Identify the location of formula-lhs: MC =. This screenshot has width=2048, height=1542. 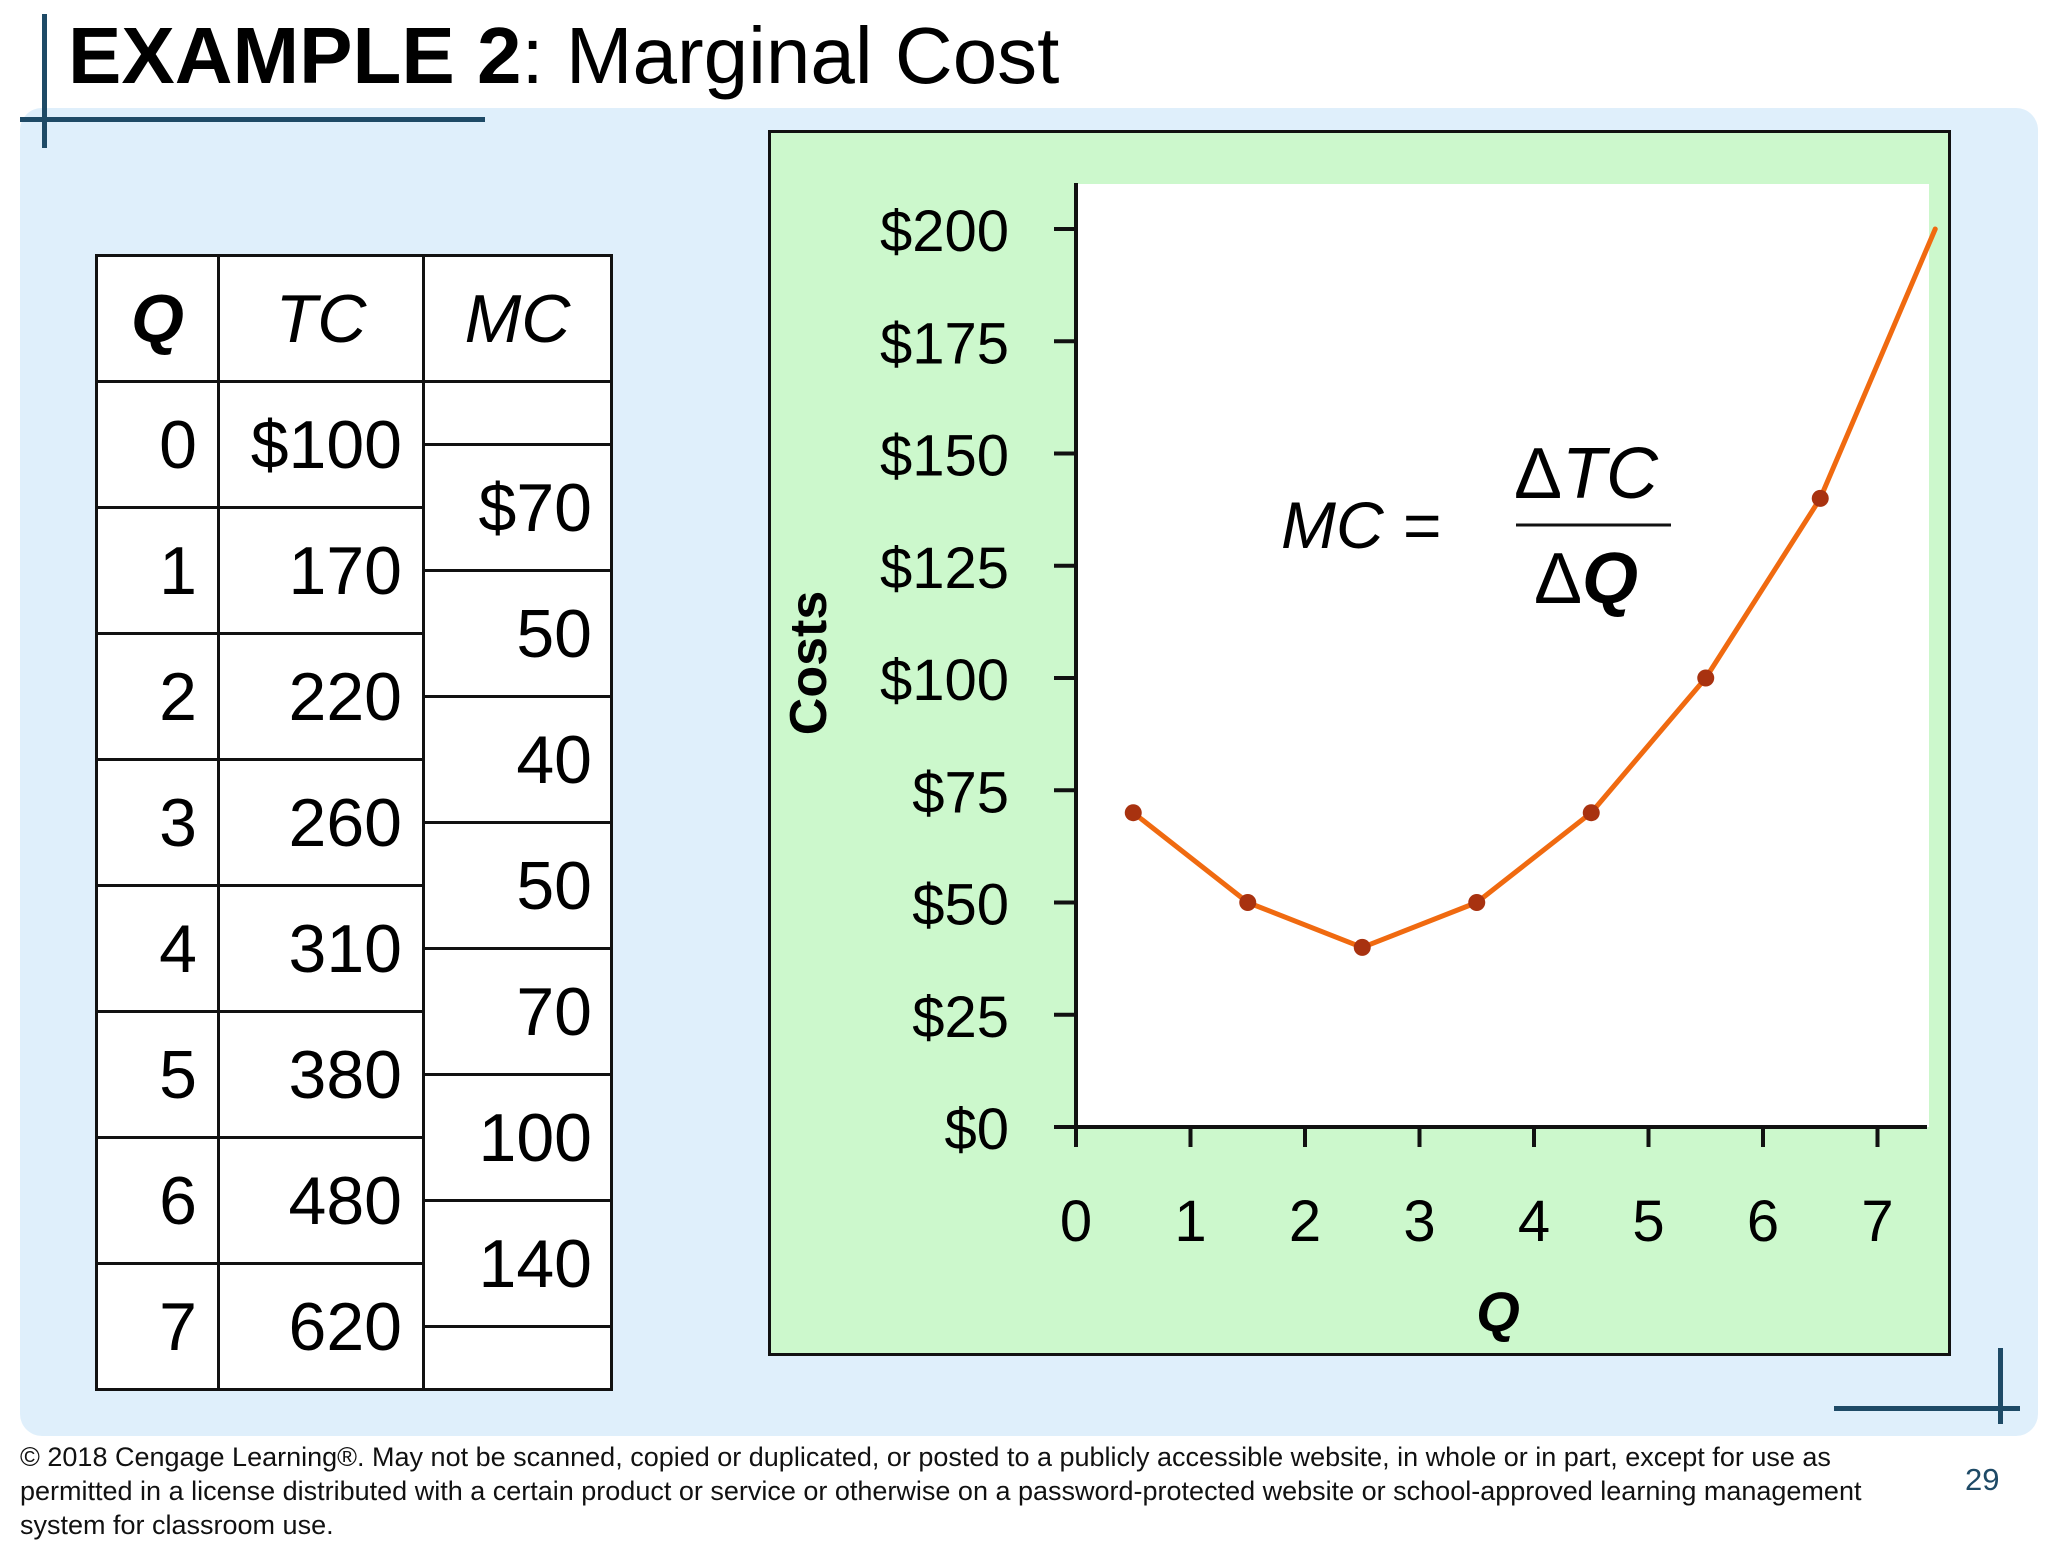
(1361, 525).